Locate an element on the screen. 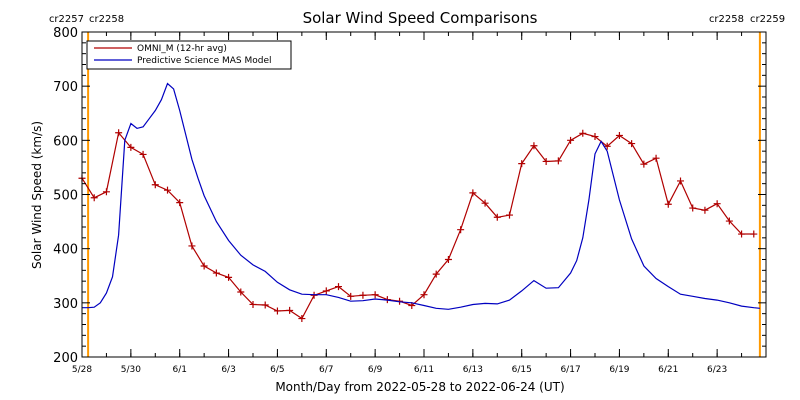 The height and width of the screenshot is (400, 800). x-tick-label: 6/21 is located at coordinates (668, 370).